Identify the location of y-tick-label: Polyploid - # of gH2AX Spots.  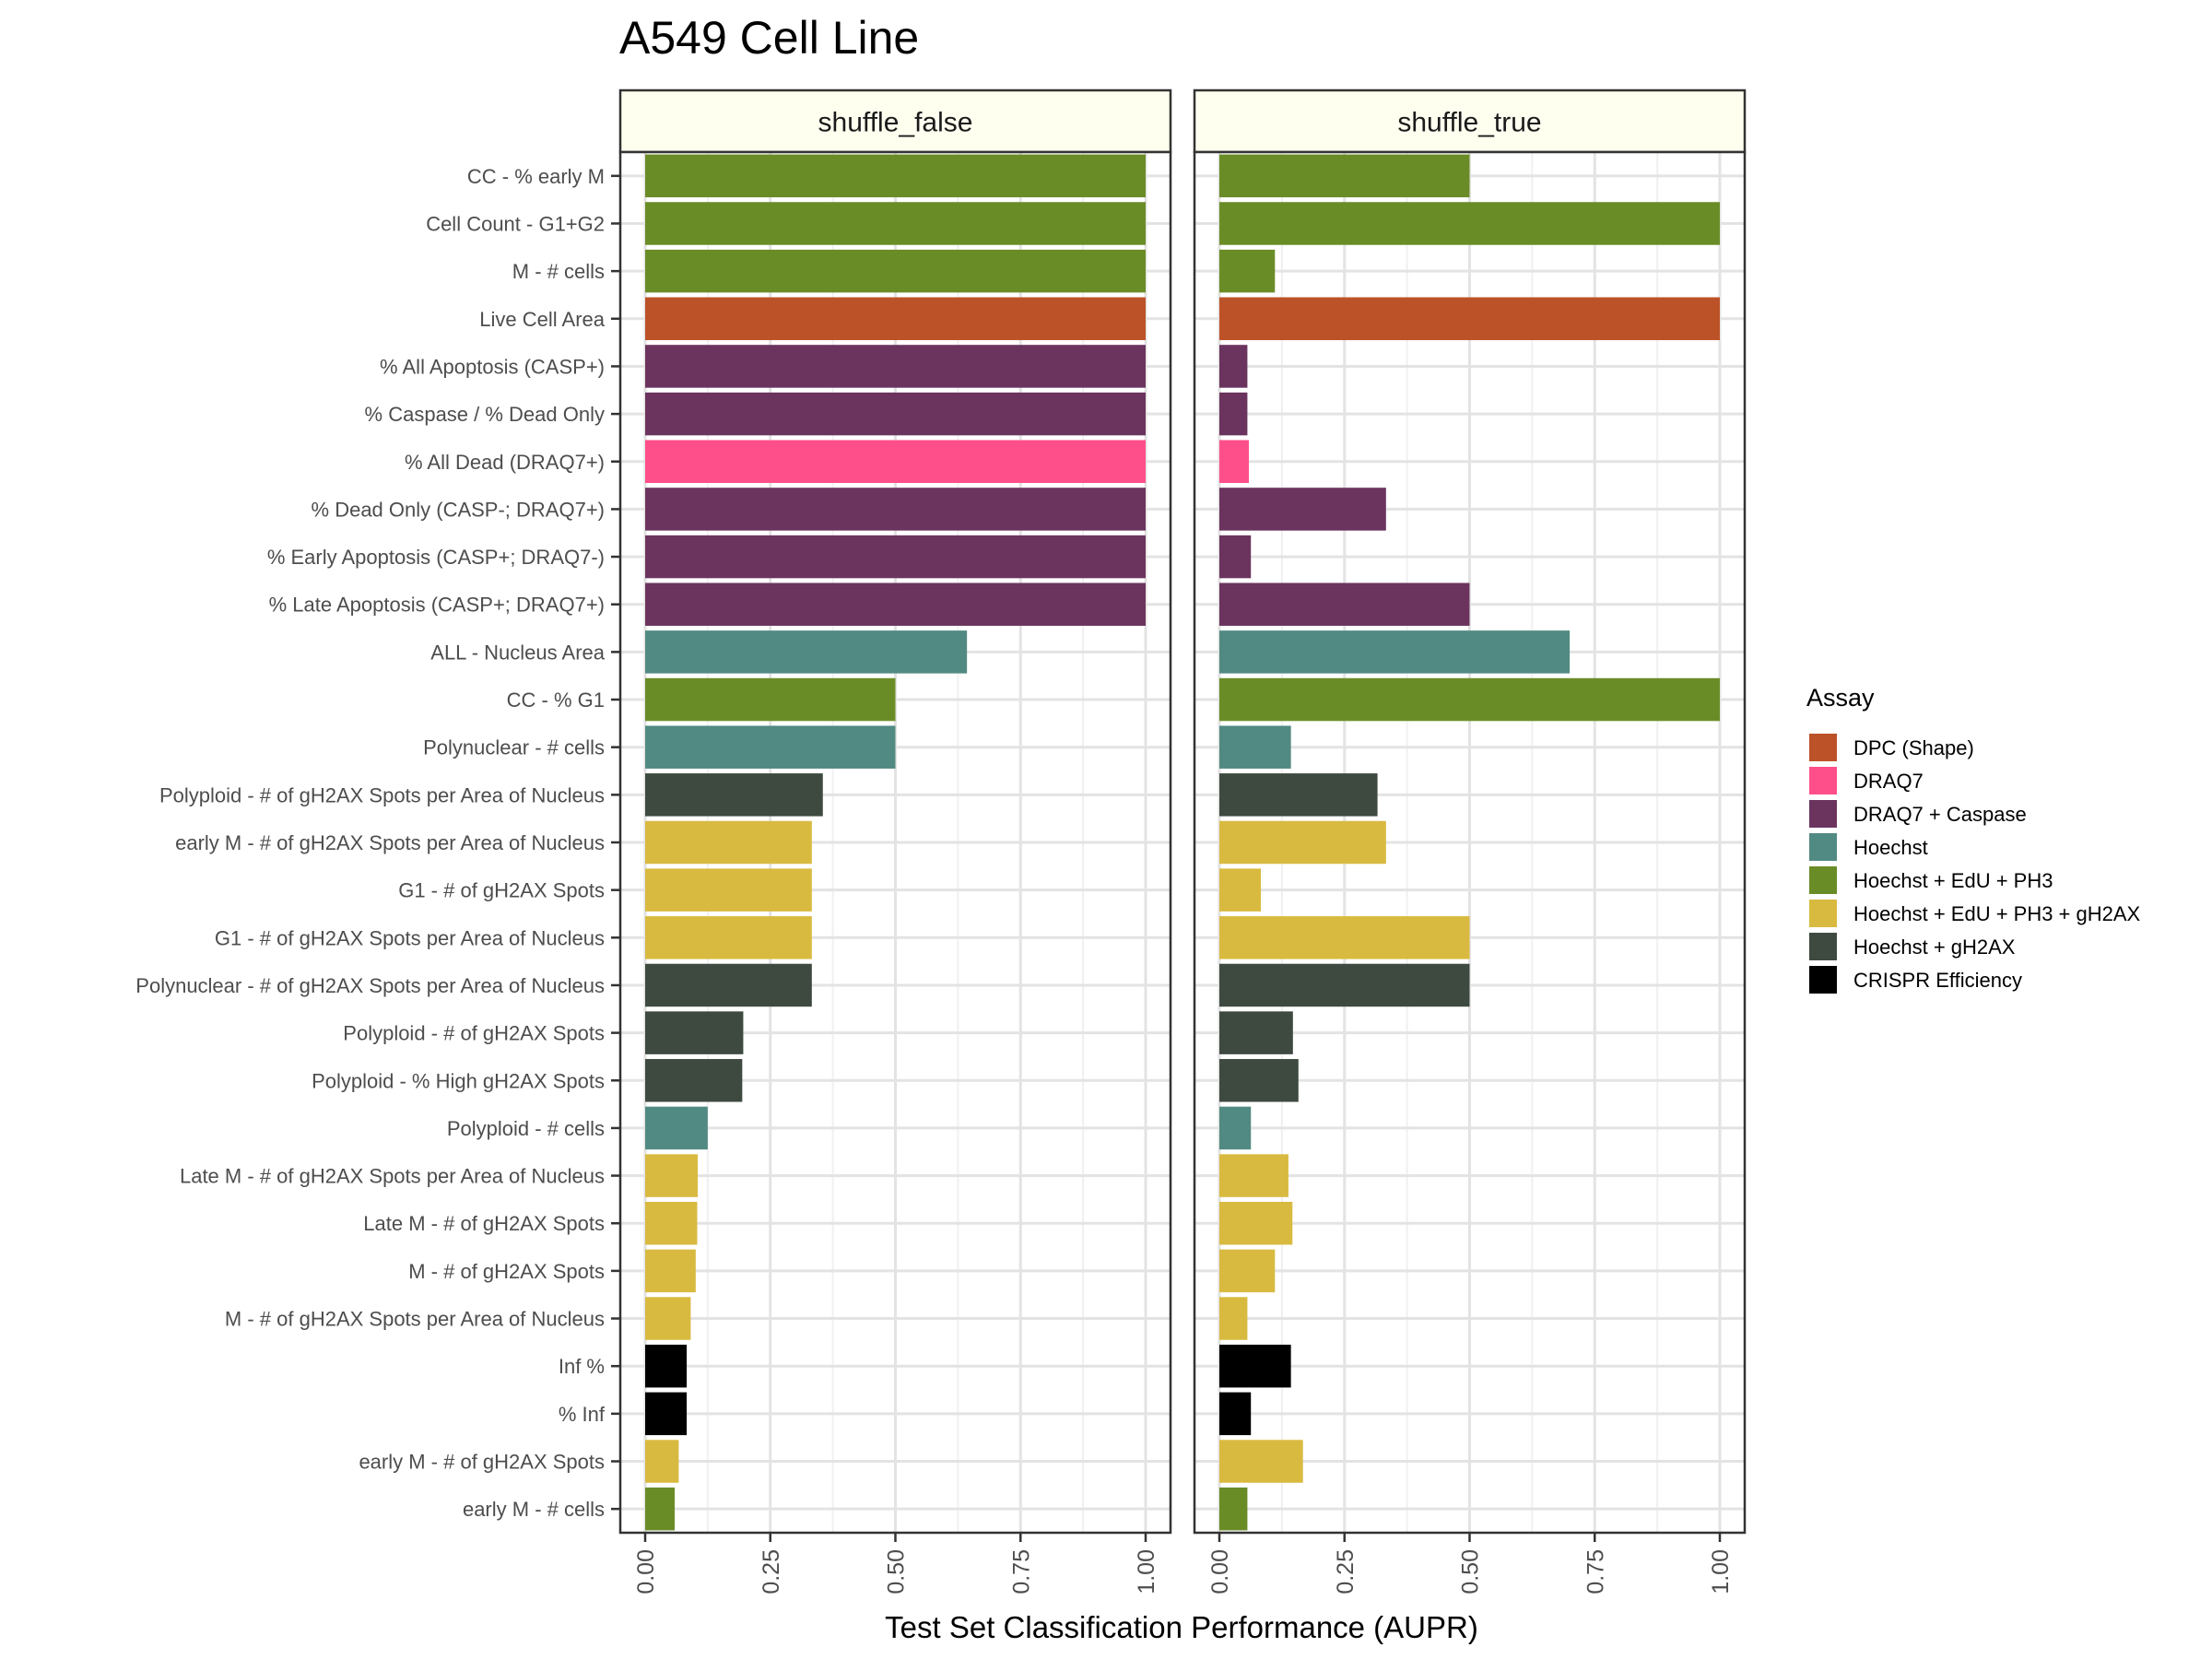
(474, 1033).